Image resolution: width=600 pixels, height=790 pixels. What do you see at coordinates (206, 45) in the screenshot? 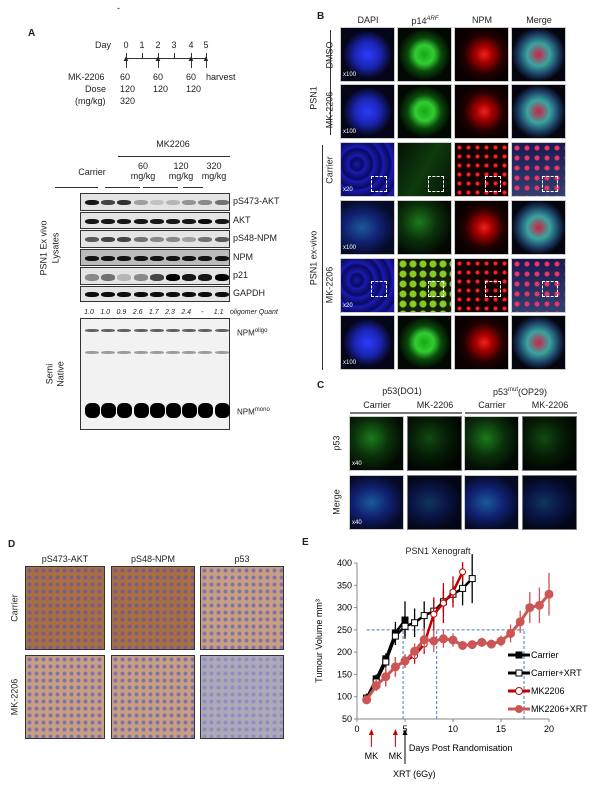
I see `day-tick-label: 5` at bounding box center [206, 45].